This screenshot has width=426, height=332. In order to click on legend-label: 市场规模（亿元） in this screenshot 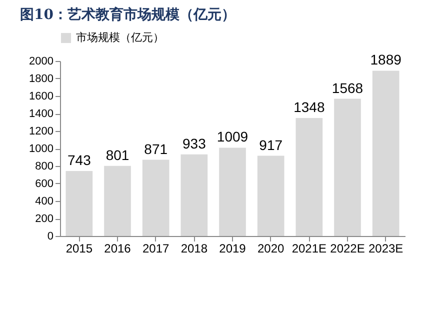, I will do `click(120, 37)`.